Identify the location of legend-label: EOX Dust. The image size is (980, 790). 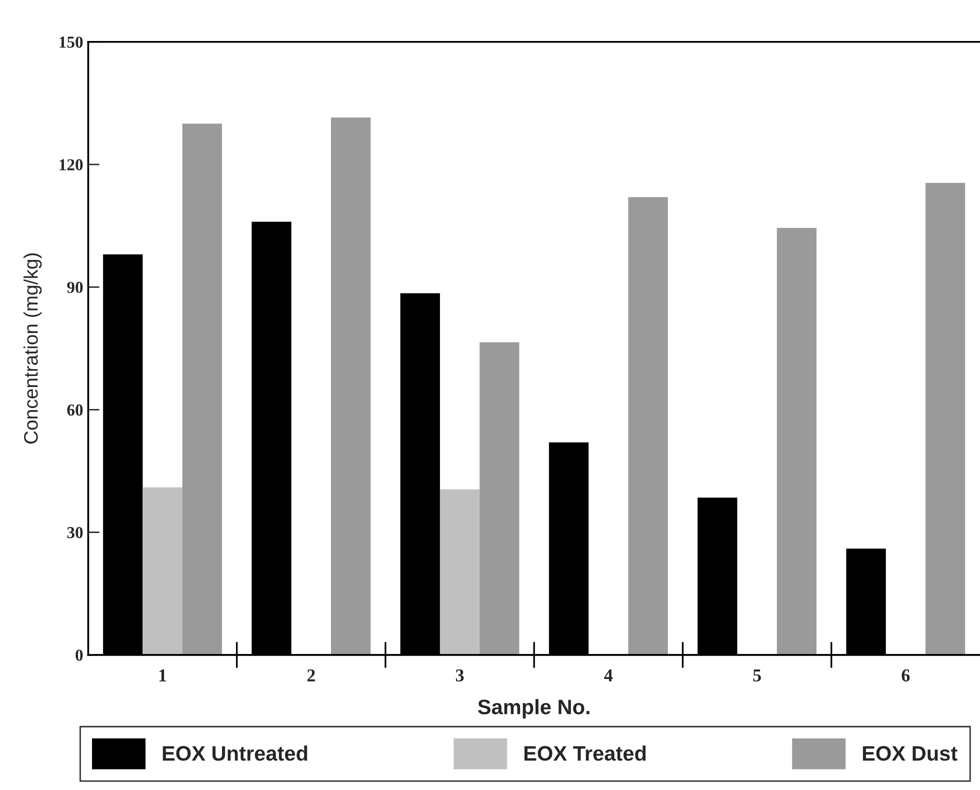
(910, 753).